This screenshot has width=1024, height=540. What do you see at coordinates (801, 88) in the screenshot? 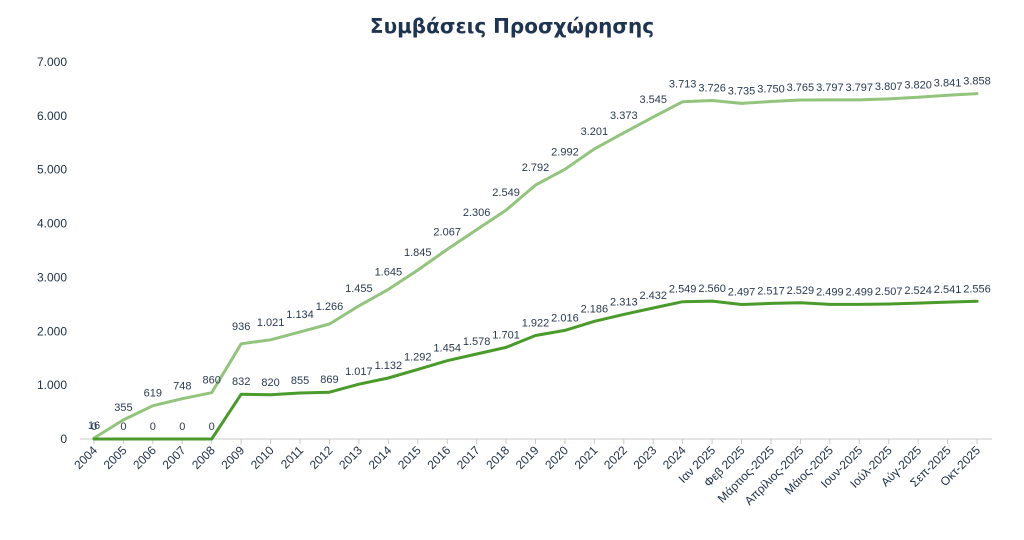
I see `data-label-series-1: 3.765` at bounding box center [801, 88].